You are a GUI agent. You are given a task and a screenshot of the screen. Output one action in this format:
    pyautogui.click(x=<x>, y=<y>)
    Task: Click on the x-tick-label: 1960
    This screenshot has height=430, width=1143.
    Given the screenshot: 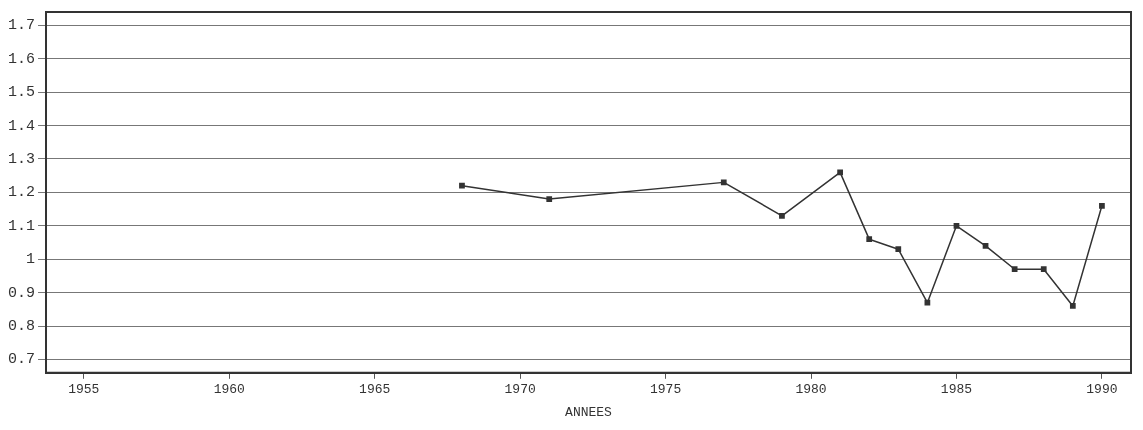 What is the action you would take?
    pyautogui.click(x=229, y=390)
    